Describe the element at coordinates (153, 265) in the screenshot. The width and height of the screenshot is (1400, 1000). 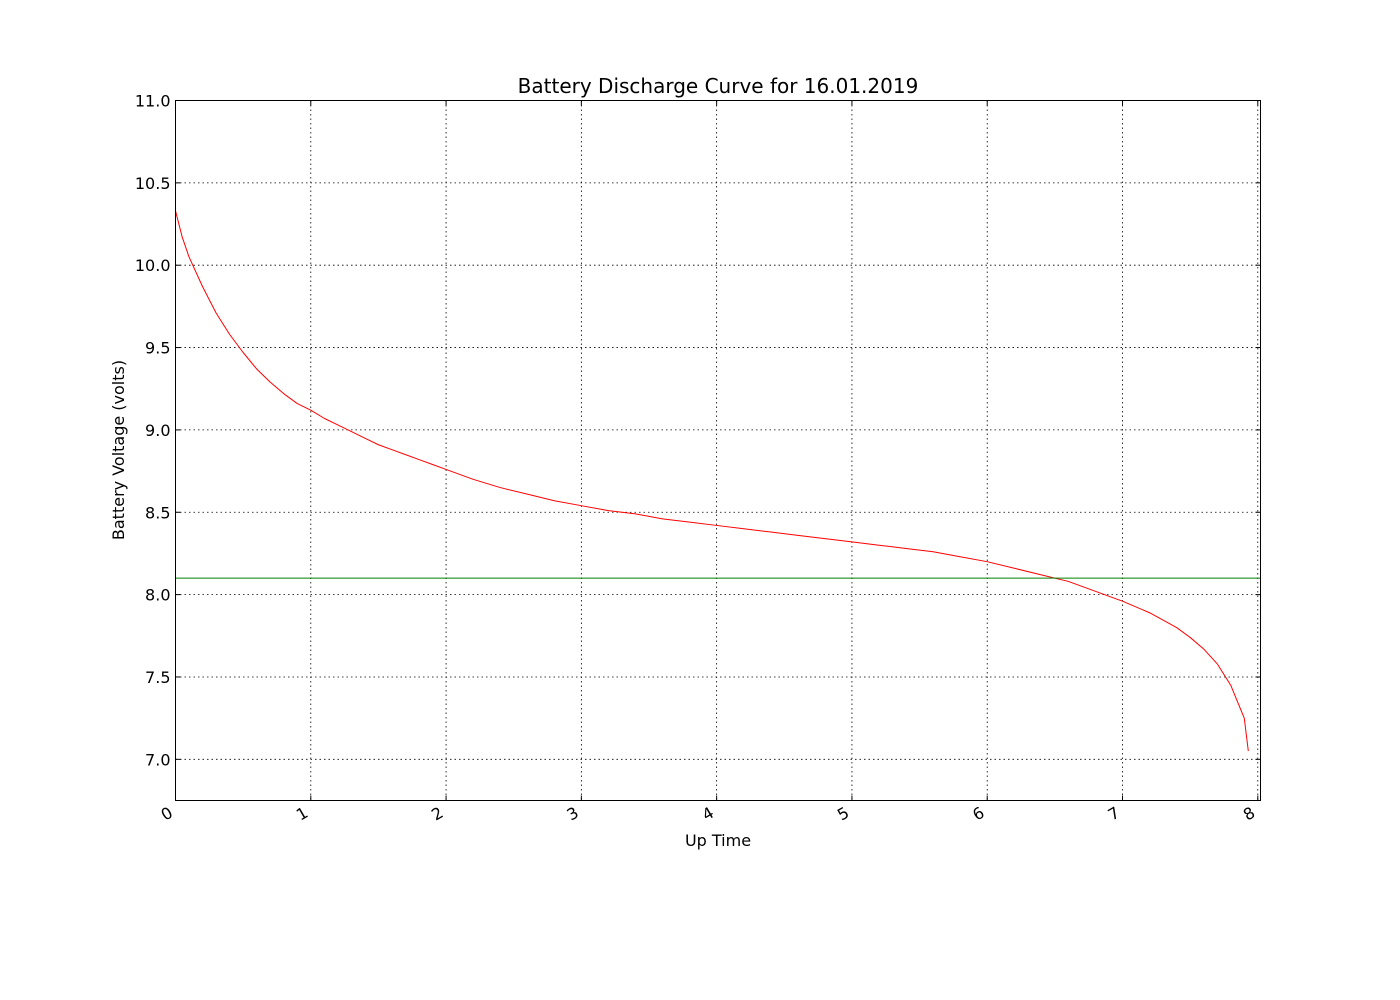
I see `y-tick-label: 10.0` at that location.